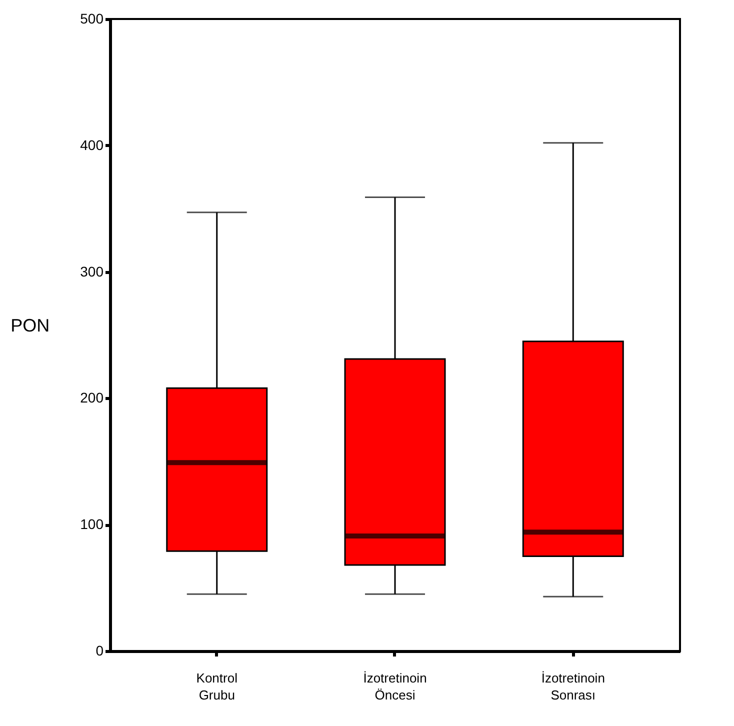  What do you see at coordinates (92, 524) in the screenshot?
I see `y-tick-label: 100` at bounding box center [92, 524].